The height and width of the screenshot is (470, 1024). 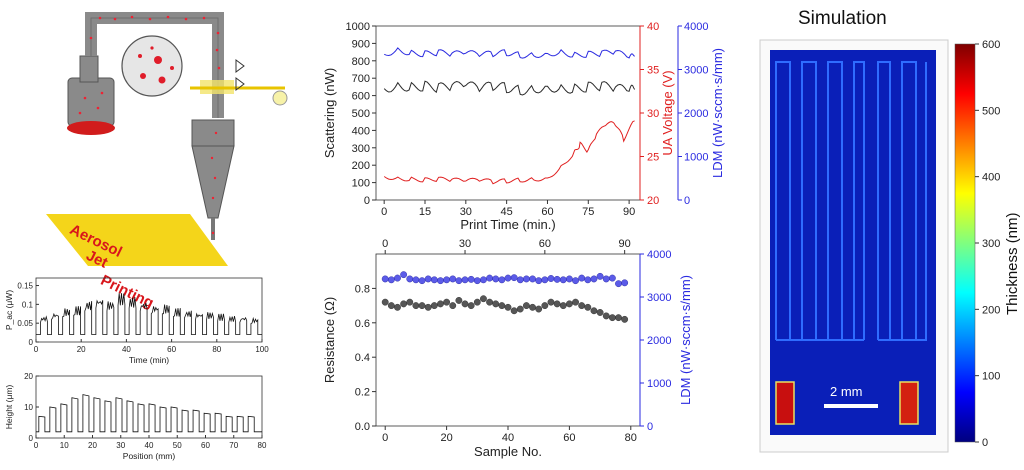 What do you see at coordinates (631, 438) in the screenshot?
I see `x-tick-label: 80` at bounding box center [631, 438].